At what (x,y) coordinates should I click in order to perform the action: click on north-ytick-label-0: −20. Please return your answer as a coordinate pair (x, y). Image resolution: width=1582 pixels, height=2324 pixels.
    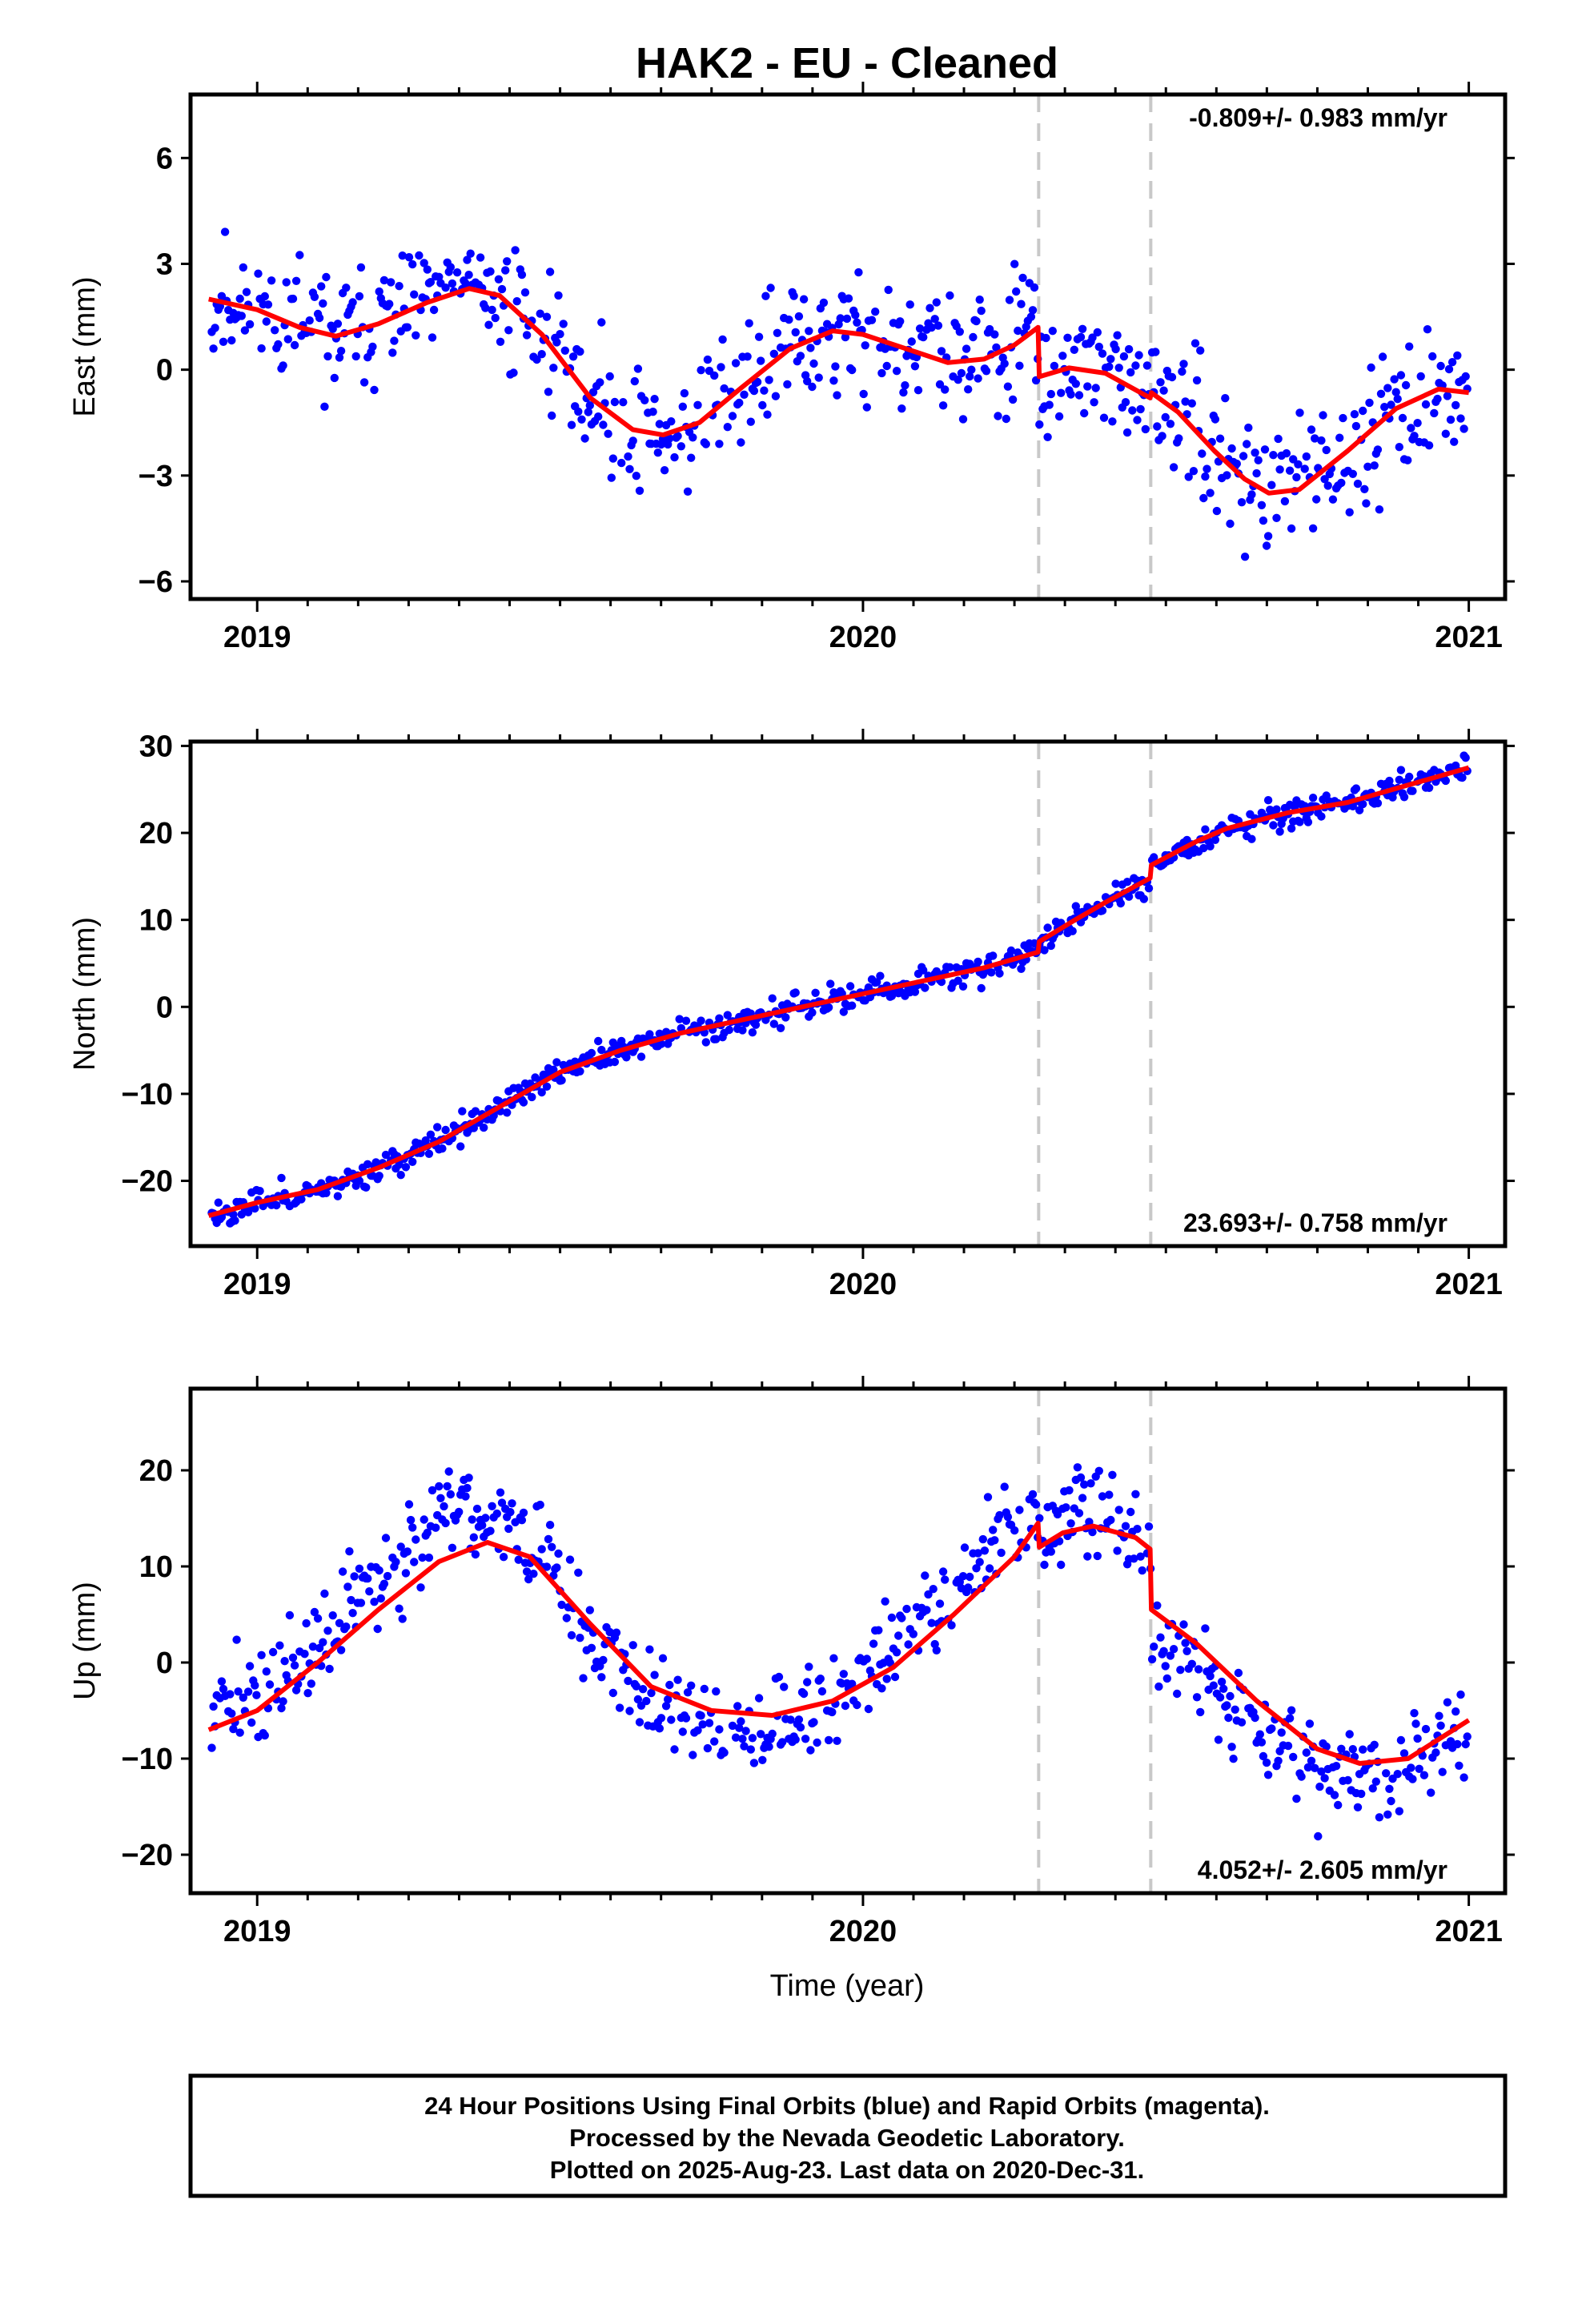
    Looking at the image, I should click on (147, 1182).